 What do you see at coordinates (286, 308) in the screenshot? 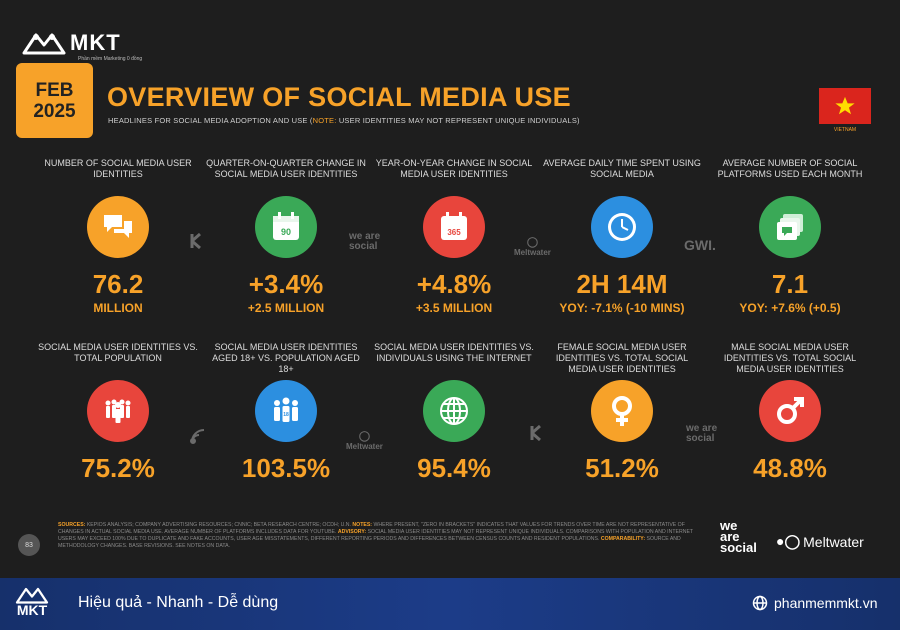
I see `stat-sub: +2.5 MILLION` at bounding box center [286, 308].